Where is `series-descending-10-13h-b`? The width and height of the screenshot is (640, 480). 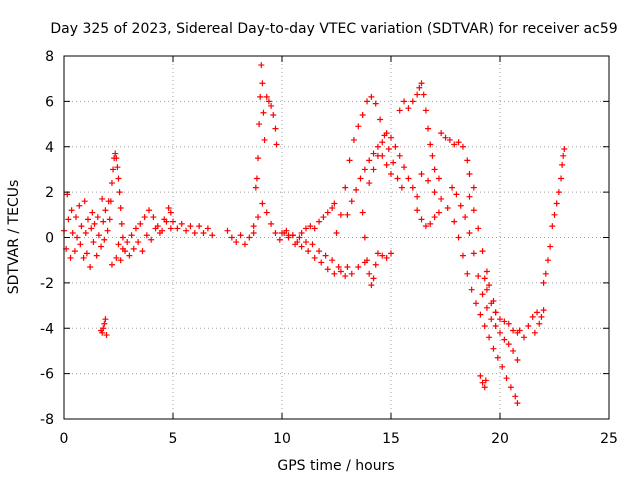
series-descending-10-13h-b is located at coordinates (325, 253).